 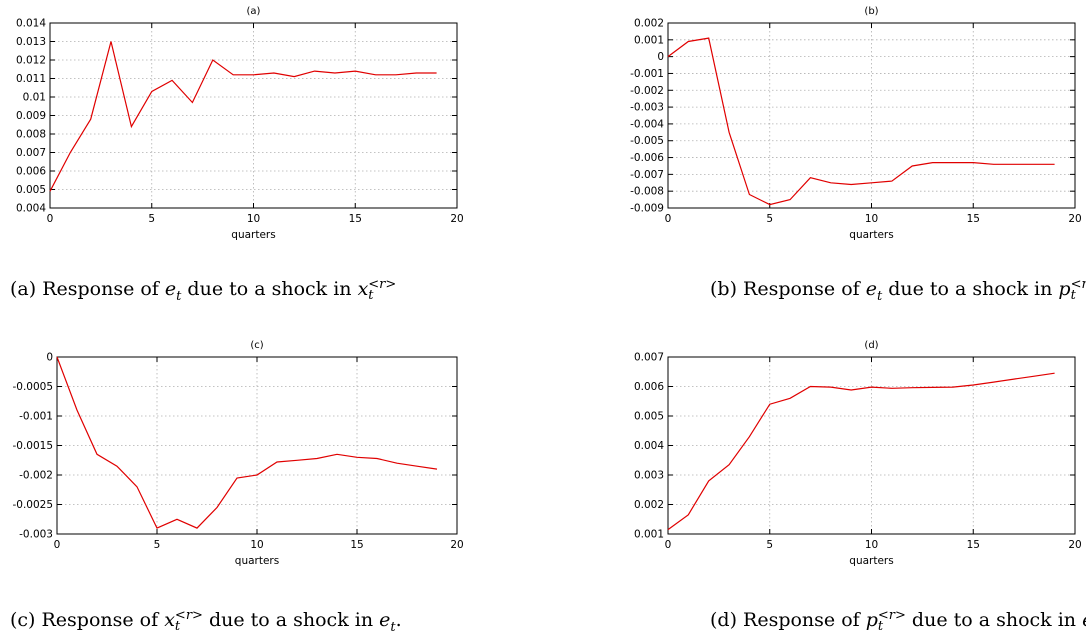 I want to click on y-tick-label: 0.002, so click(x=649, y=24).